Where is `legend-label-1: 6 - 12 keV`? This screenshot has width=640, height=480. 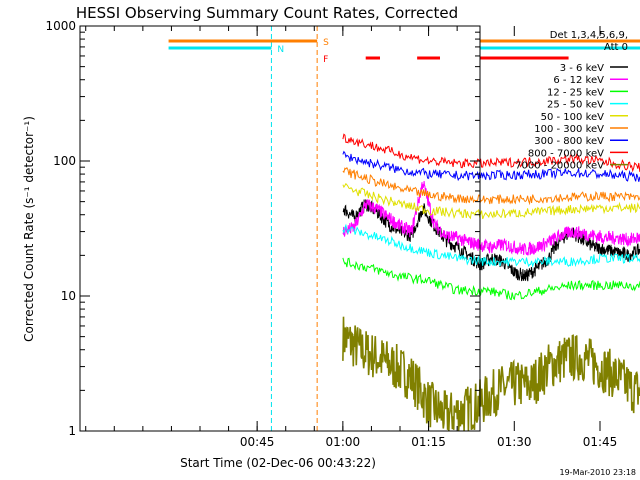
legend-label-1: 6 - 12 keV is located at coordinates (578, 80).